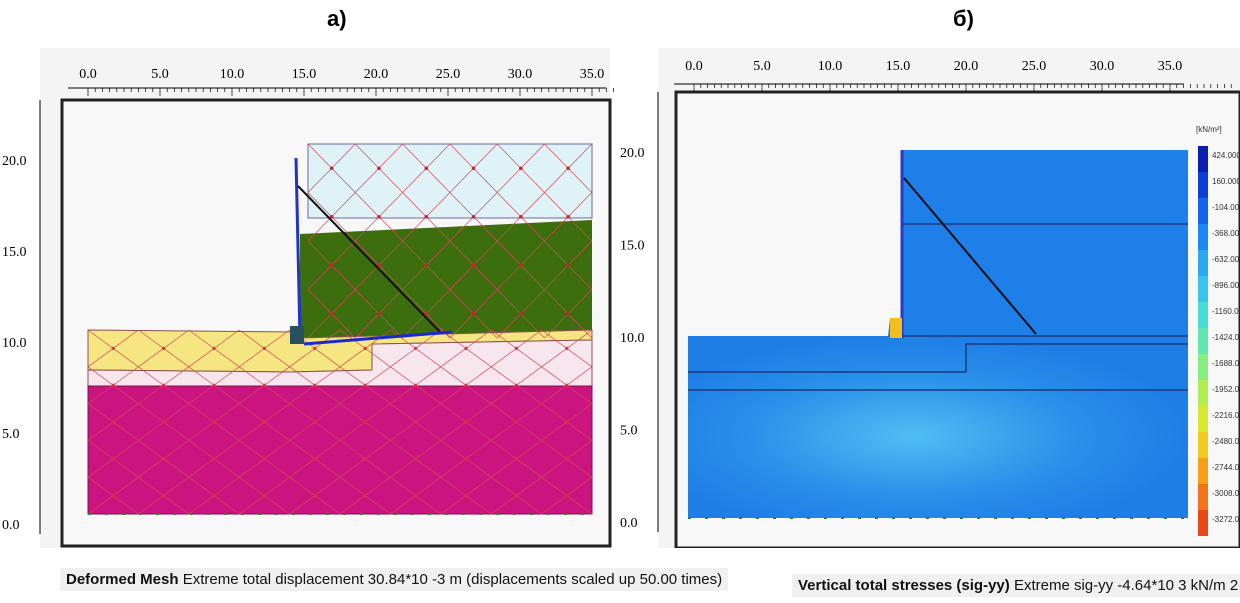  Describe the element at coordinates (629, 431) in the screenshot. I see `y-tick-label: 5.0` at that location.